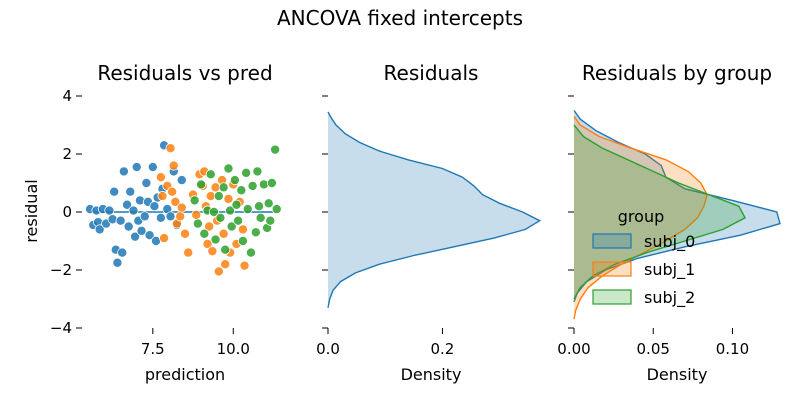 This screenshot has width=800, height=404. Describe the element at coordinates (573, 349) in the screenshot. I see `x-tick-label: 0.00` at that location.